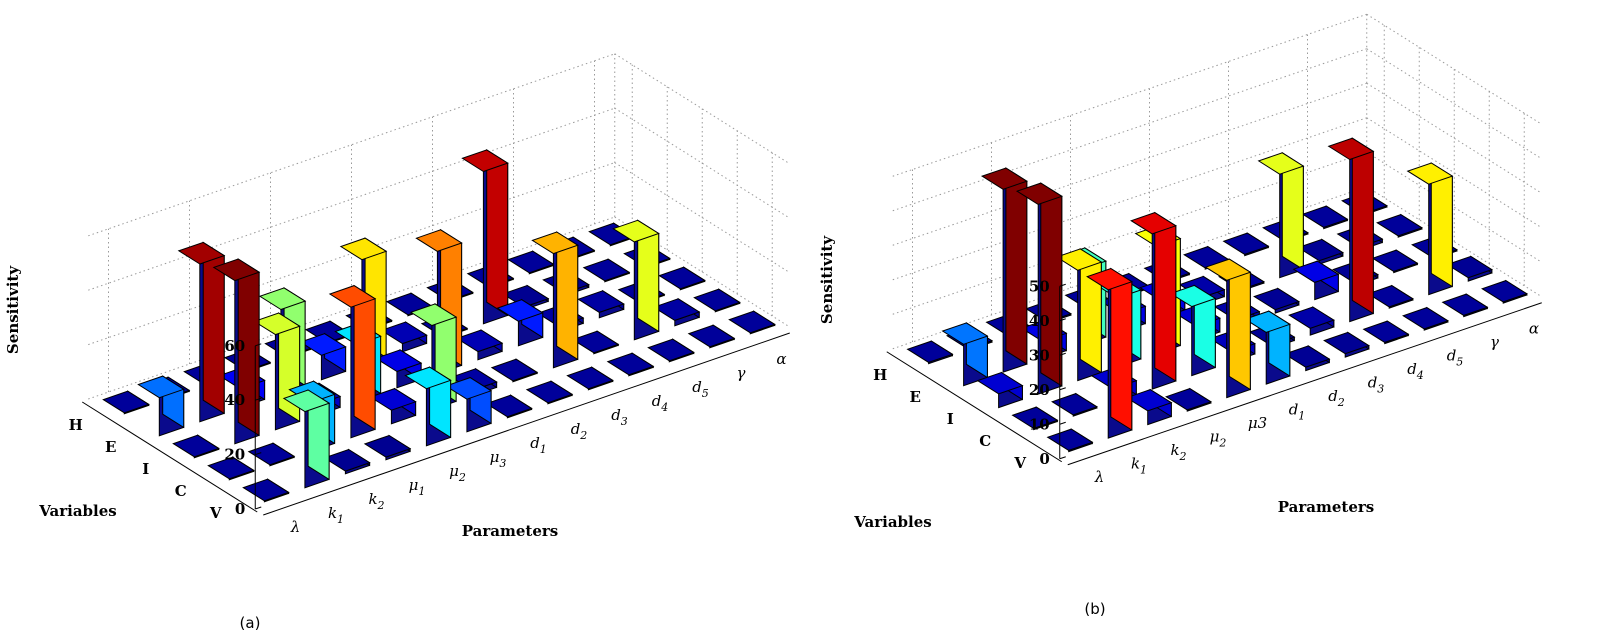 The height and width of the screenshot is (638, 1608). I want to click on bar-C-d5, so click(1390, 296).